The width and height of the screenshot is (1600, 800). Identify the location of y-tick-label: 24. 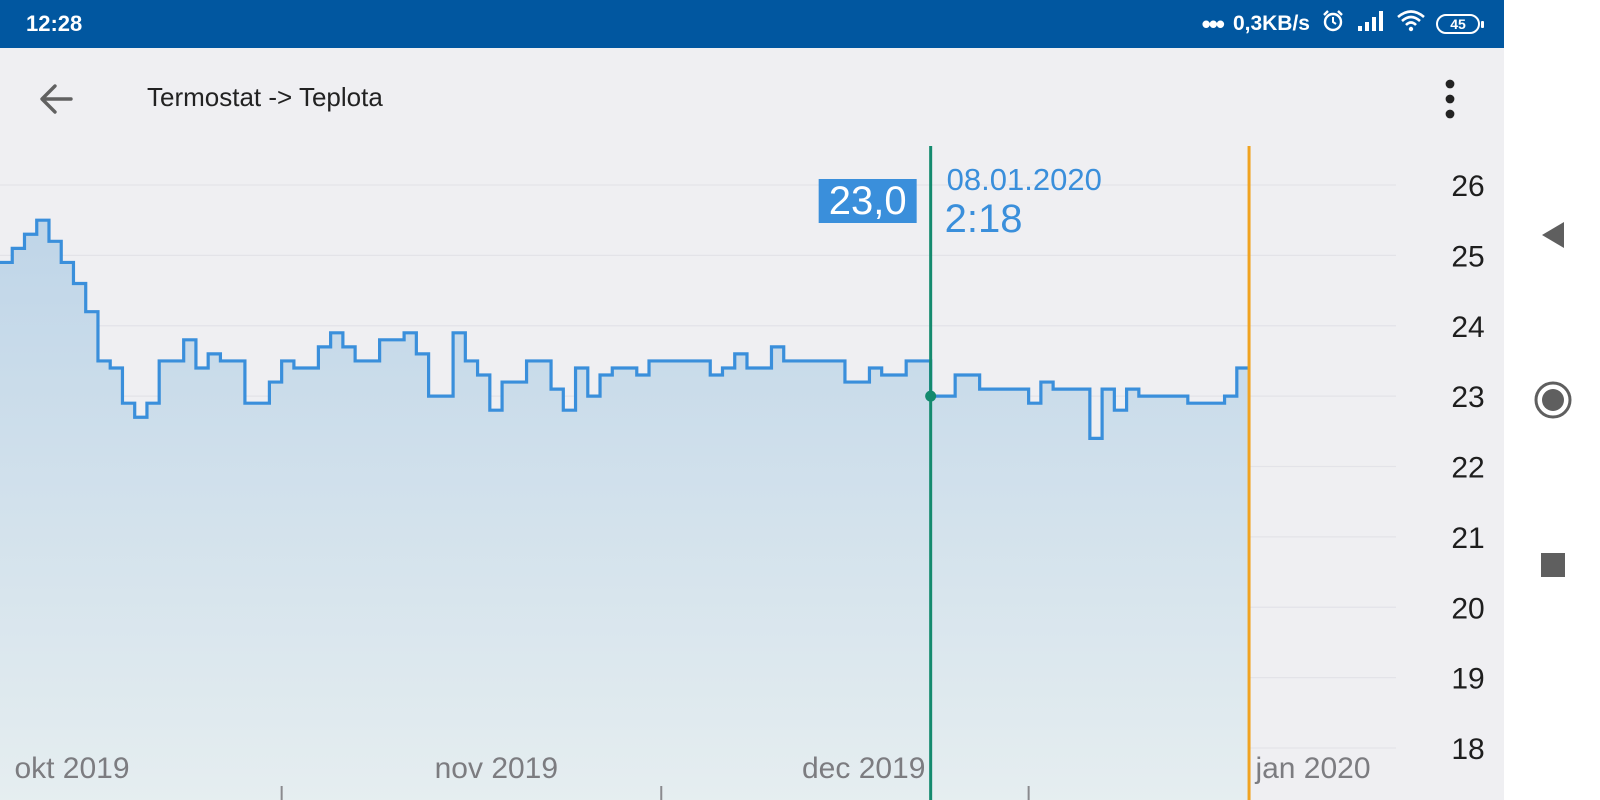
(1467, 327).